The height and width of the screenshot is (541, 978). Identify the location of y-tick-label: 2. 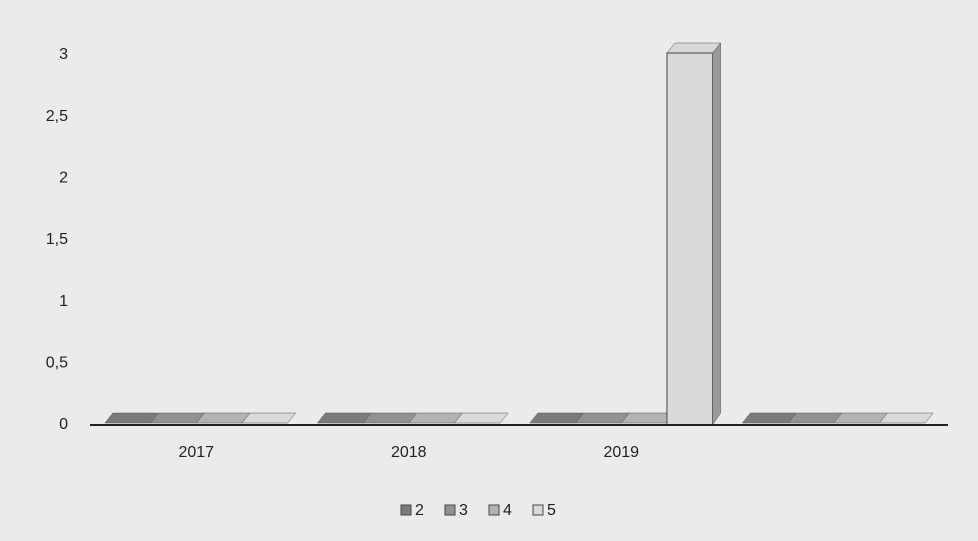
(63, 178).